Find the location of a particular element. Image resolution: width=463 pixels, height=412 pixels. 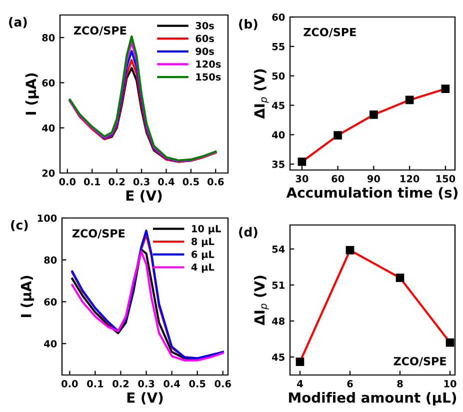

x-tick-label: 30 is located at coordinates (302, 178).